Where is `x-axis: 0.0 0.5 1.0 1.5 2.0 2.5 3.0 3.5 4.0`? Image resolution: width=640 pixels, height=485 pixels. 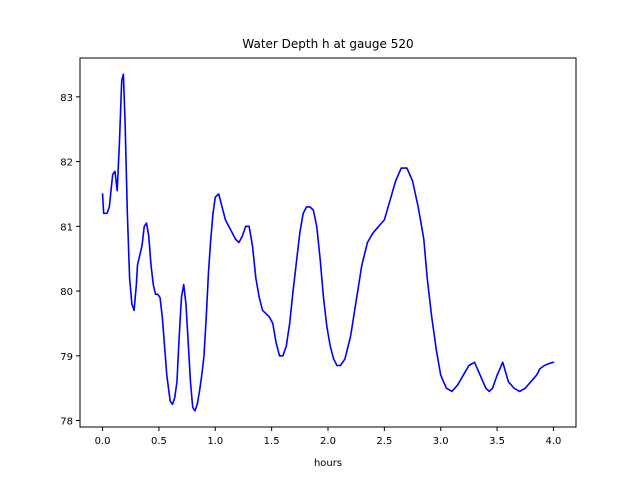
x-axis: 0.0 0.5 1.0 1.5 2.0 2.5 3.0 3.5 4.0 is located at coordinates (328, 437).